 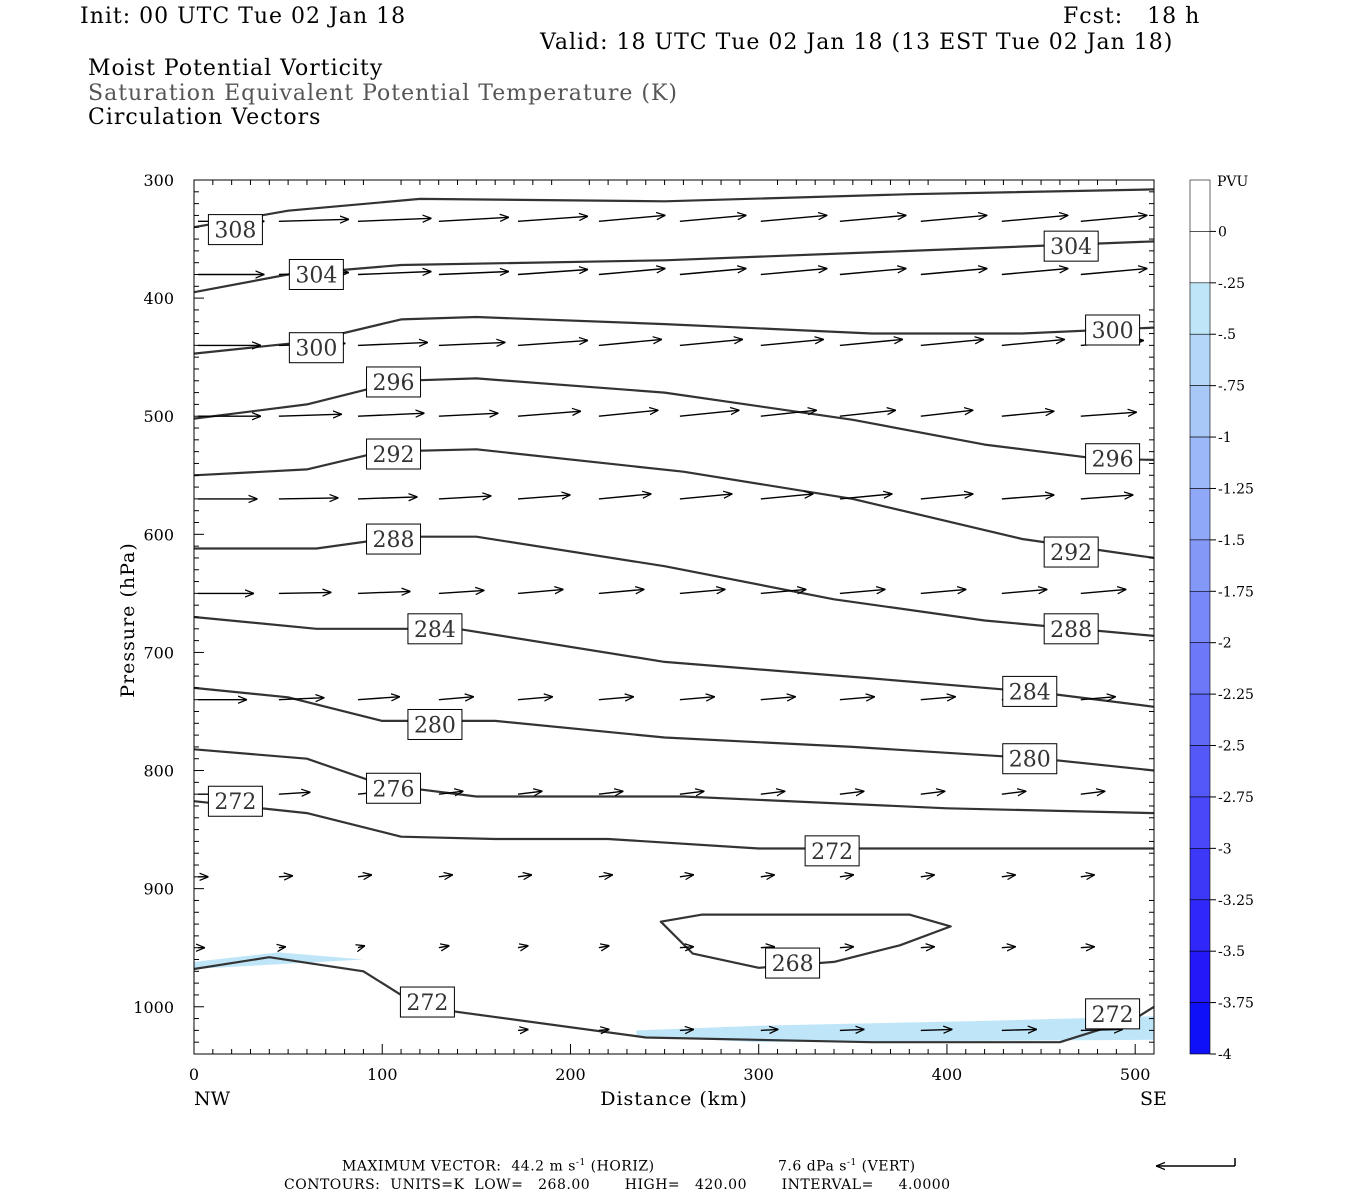 What do you see at coordinates (886, 1166) in the screenshot?
I see `vert-vector-tail: (VERT)` at bounding box center [886, 1166].